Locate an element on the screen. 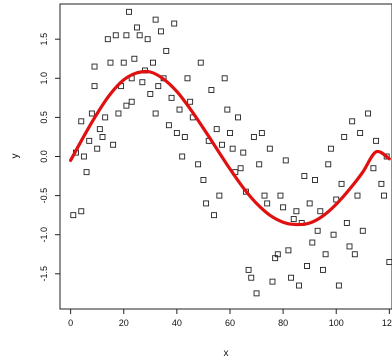  x-axis: 0 20 40 60 80 100 120 is located at coordinates (230, 318).